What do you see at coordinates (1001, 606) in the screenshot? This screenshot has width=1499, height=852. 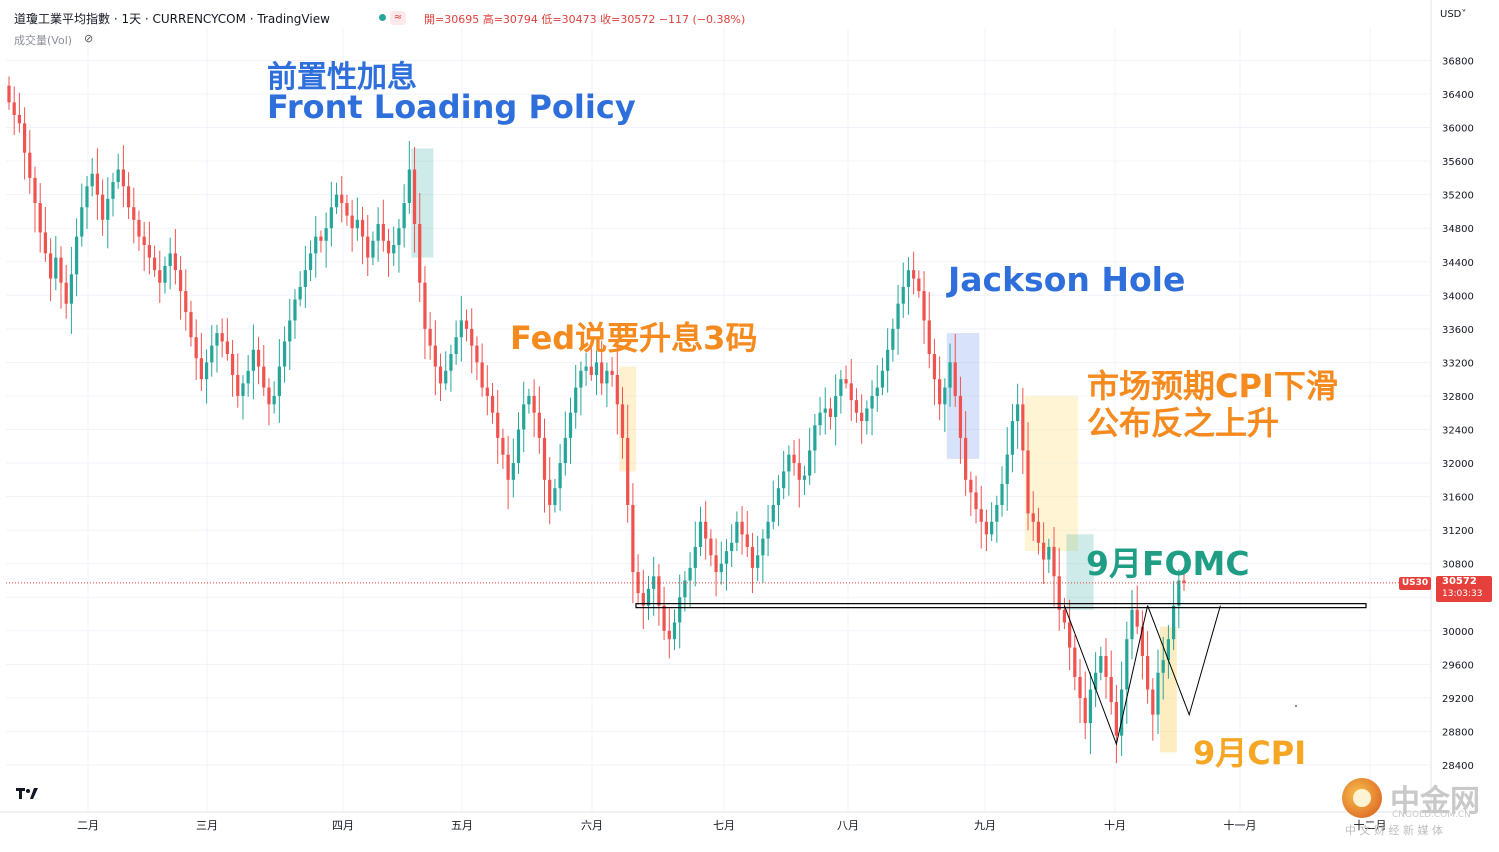 I see `support-level-band` at bounding box center [1001, 606].